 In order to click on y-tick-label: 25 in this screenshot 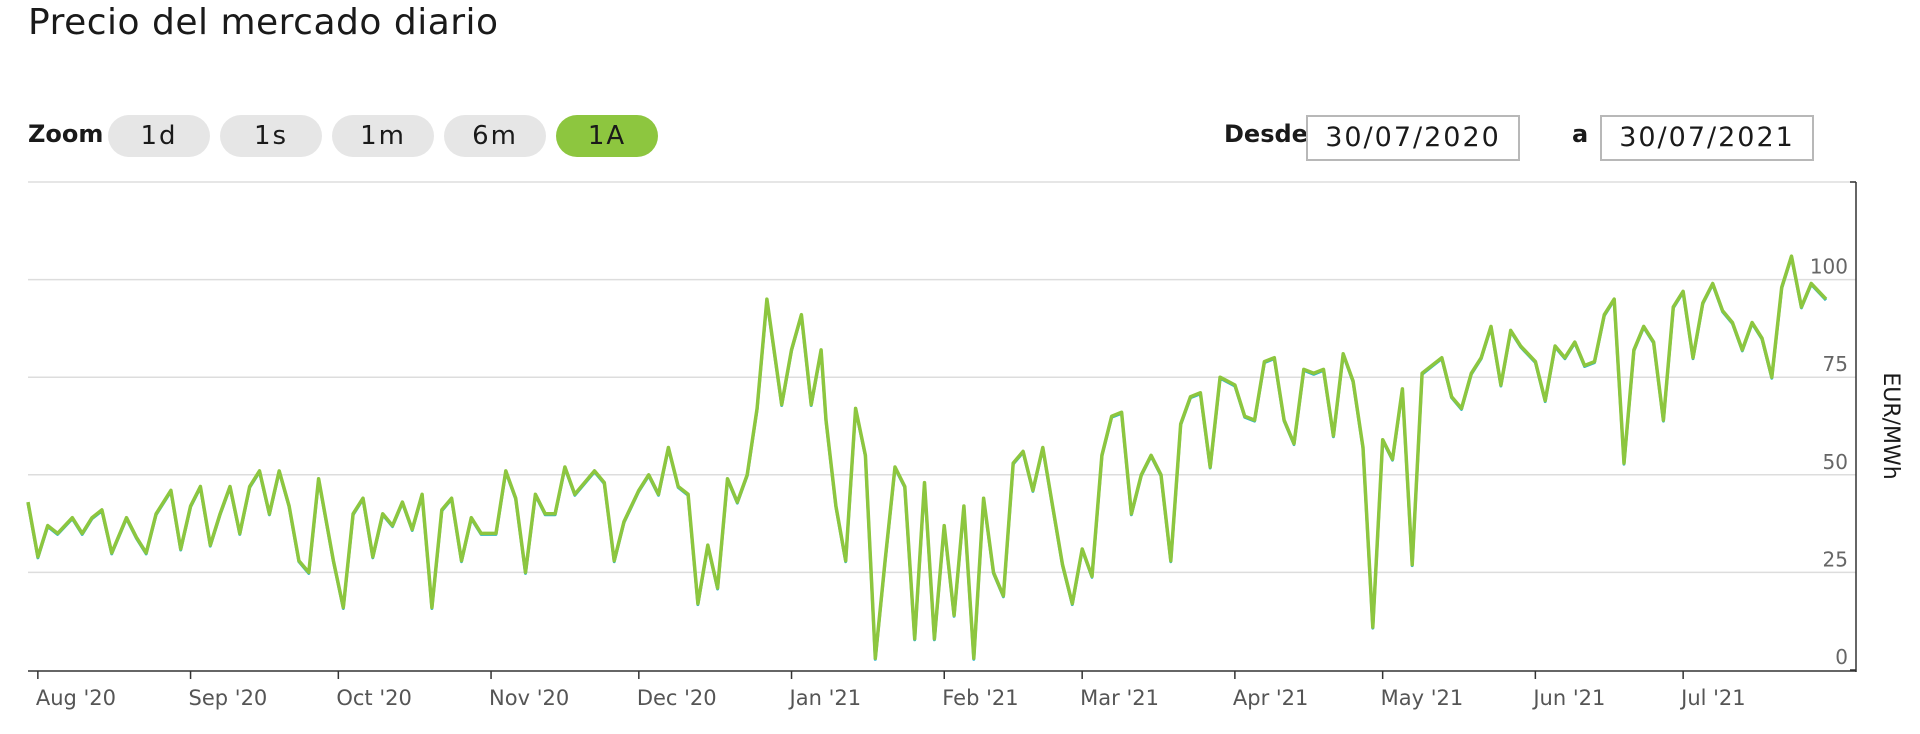, I will do `click(1835, 559)`.